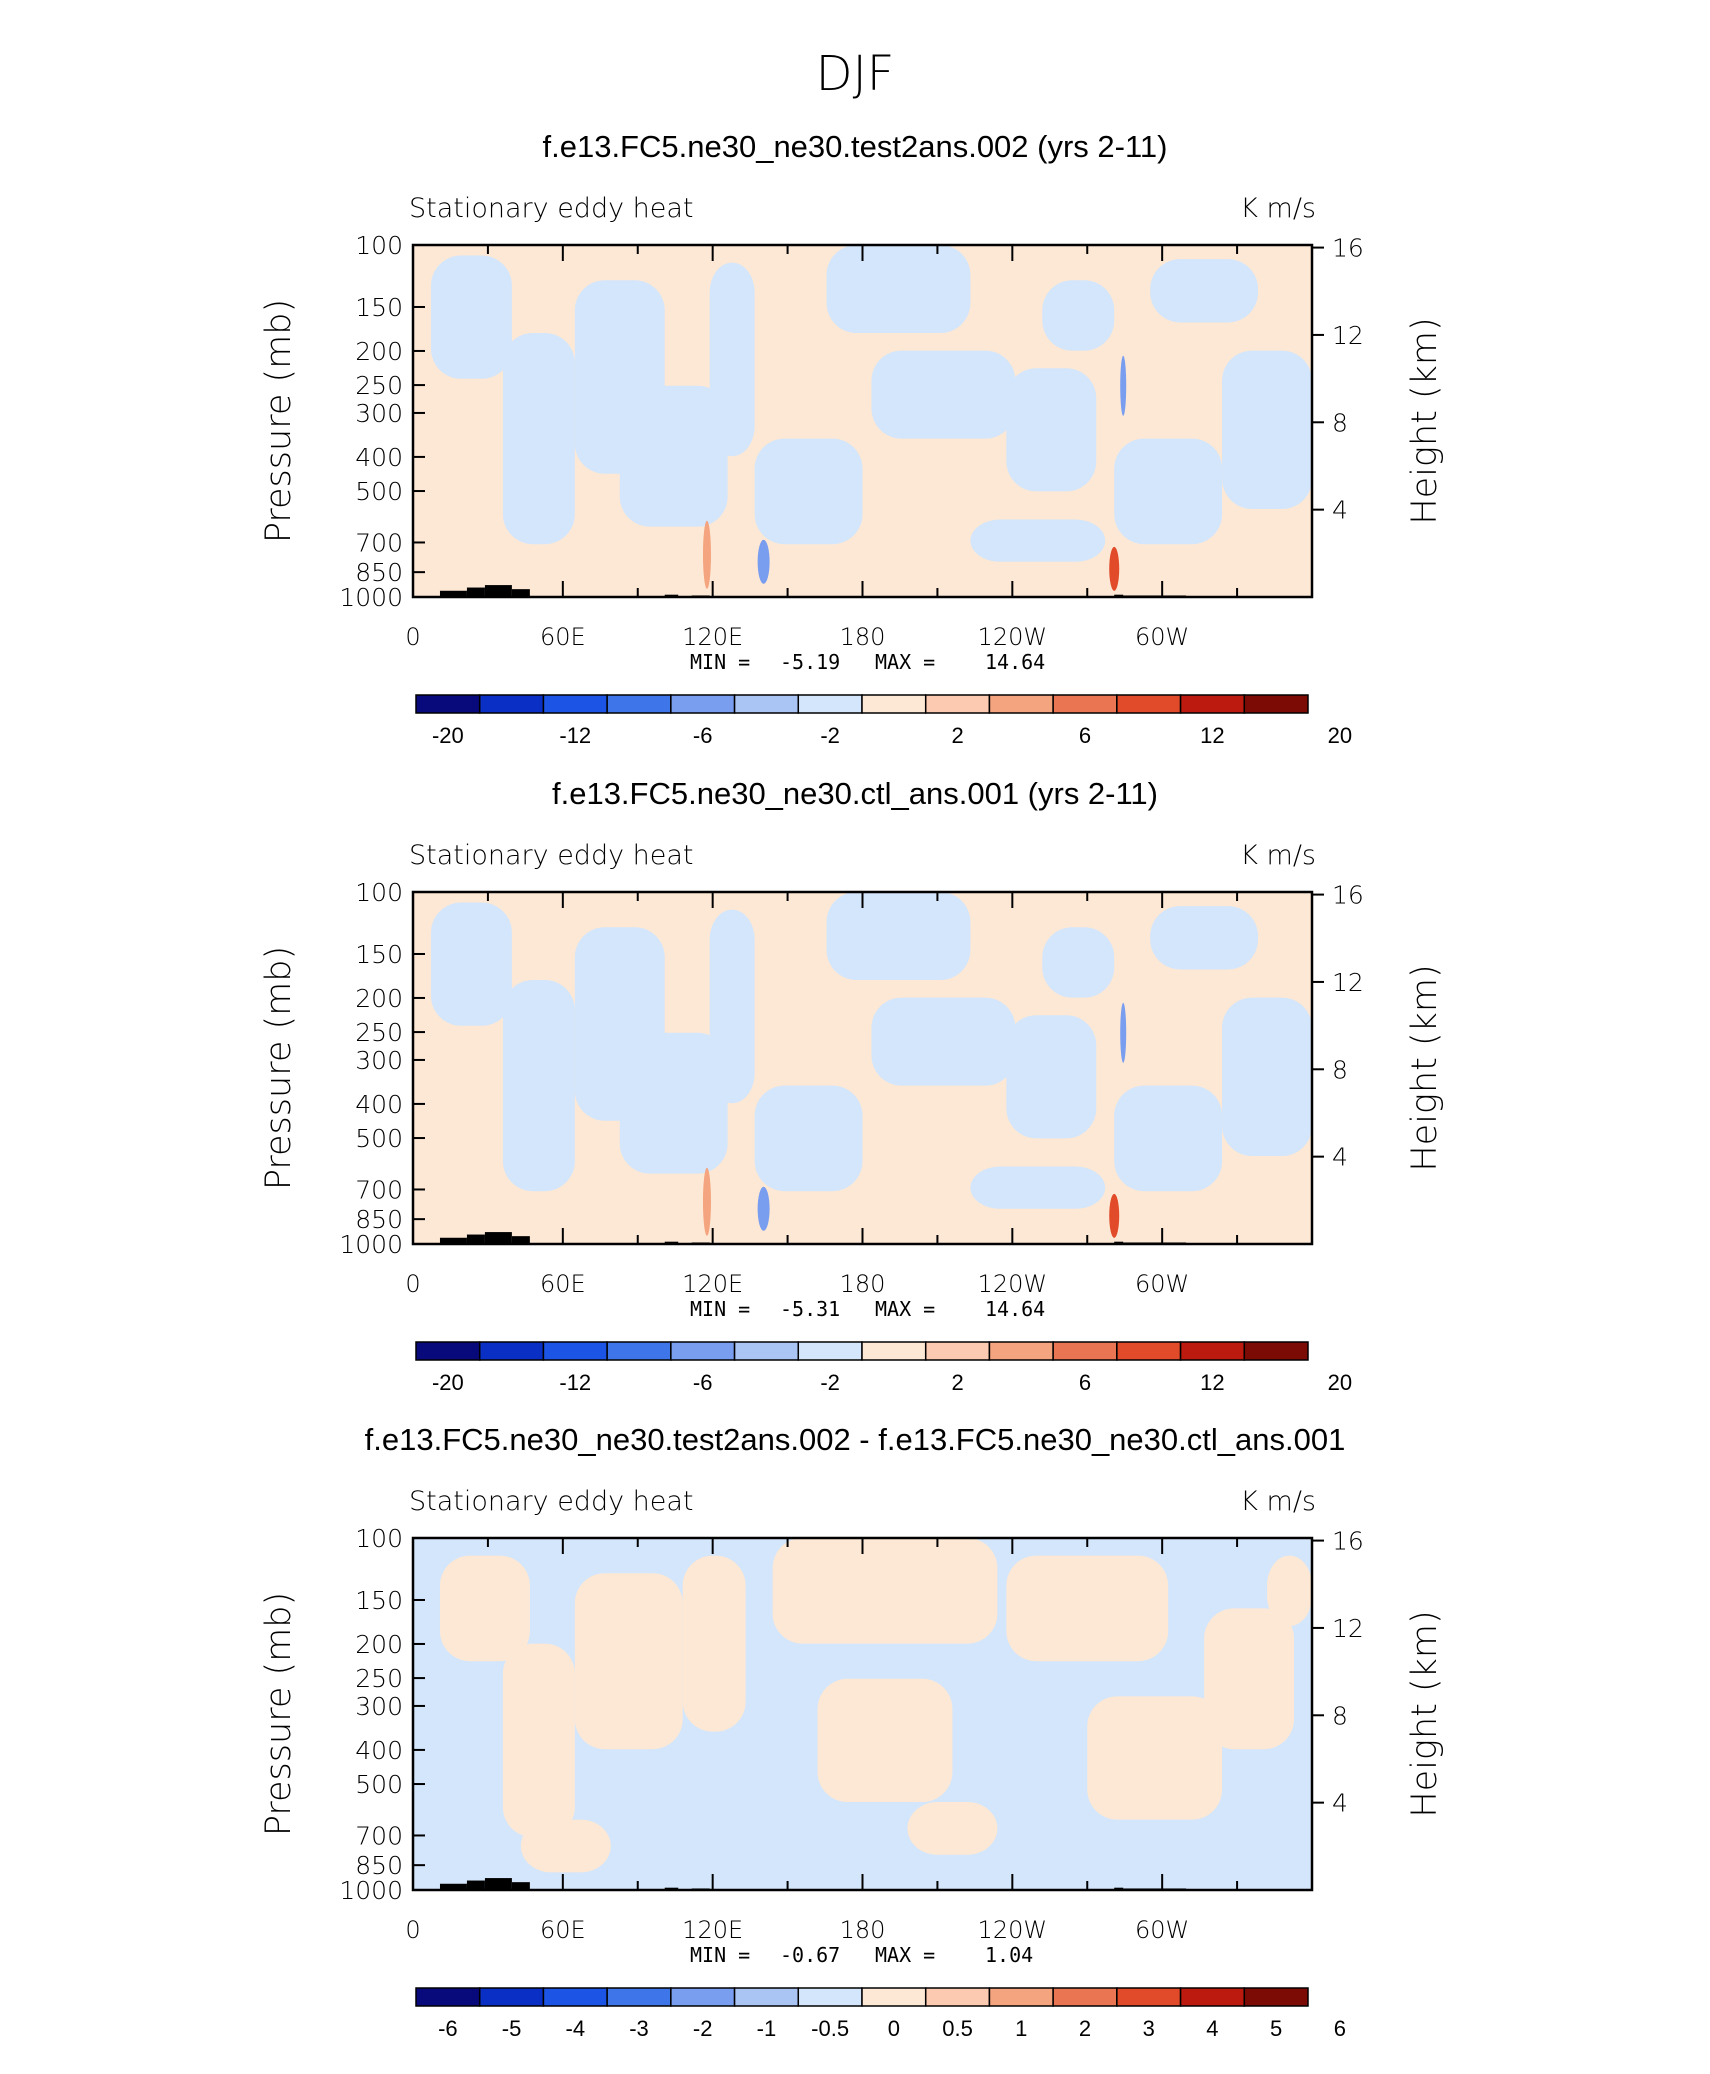  Describe the element at coordinates (1021, 2028) in the screenshot. I see `colorbar-label: 1` at that location.